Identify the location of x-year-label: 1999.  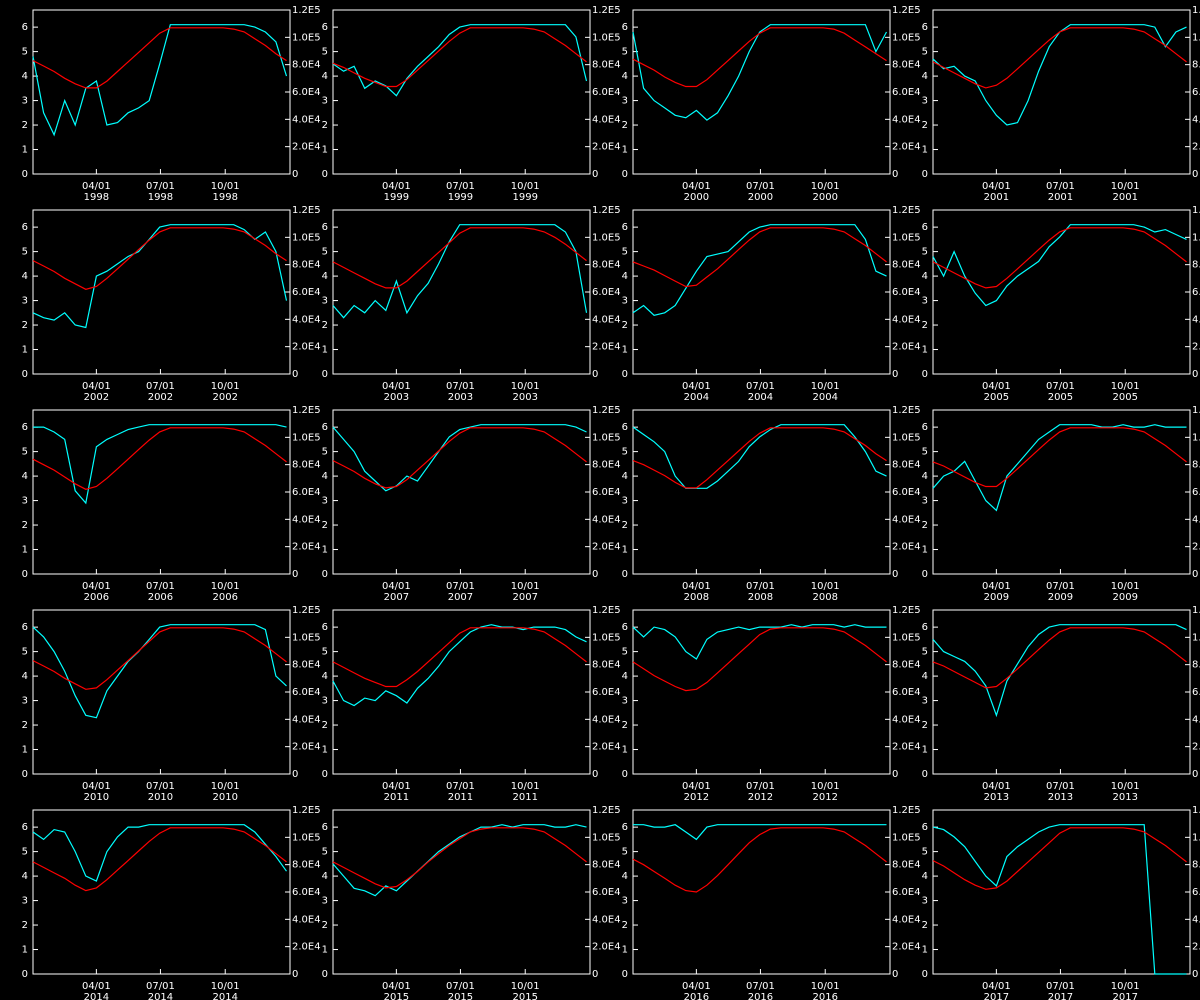
(396, 197).